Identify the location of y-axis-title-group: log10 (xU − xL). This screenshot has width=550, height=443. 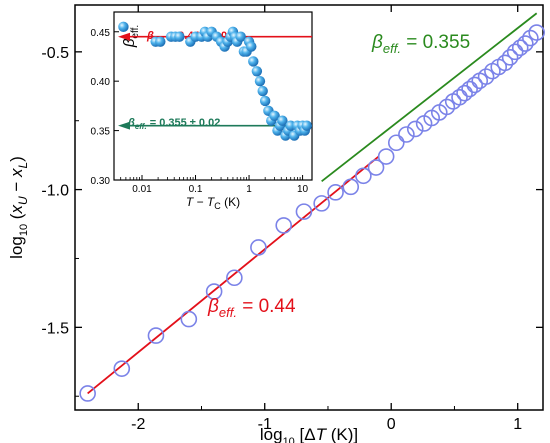
(18, 207).